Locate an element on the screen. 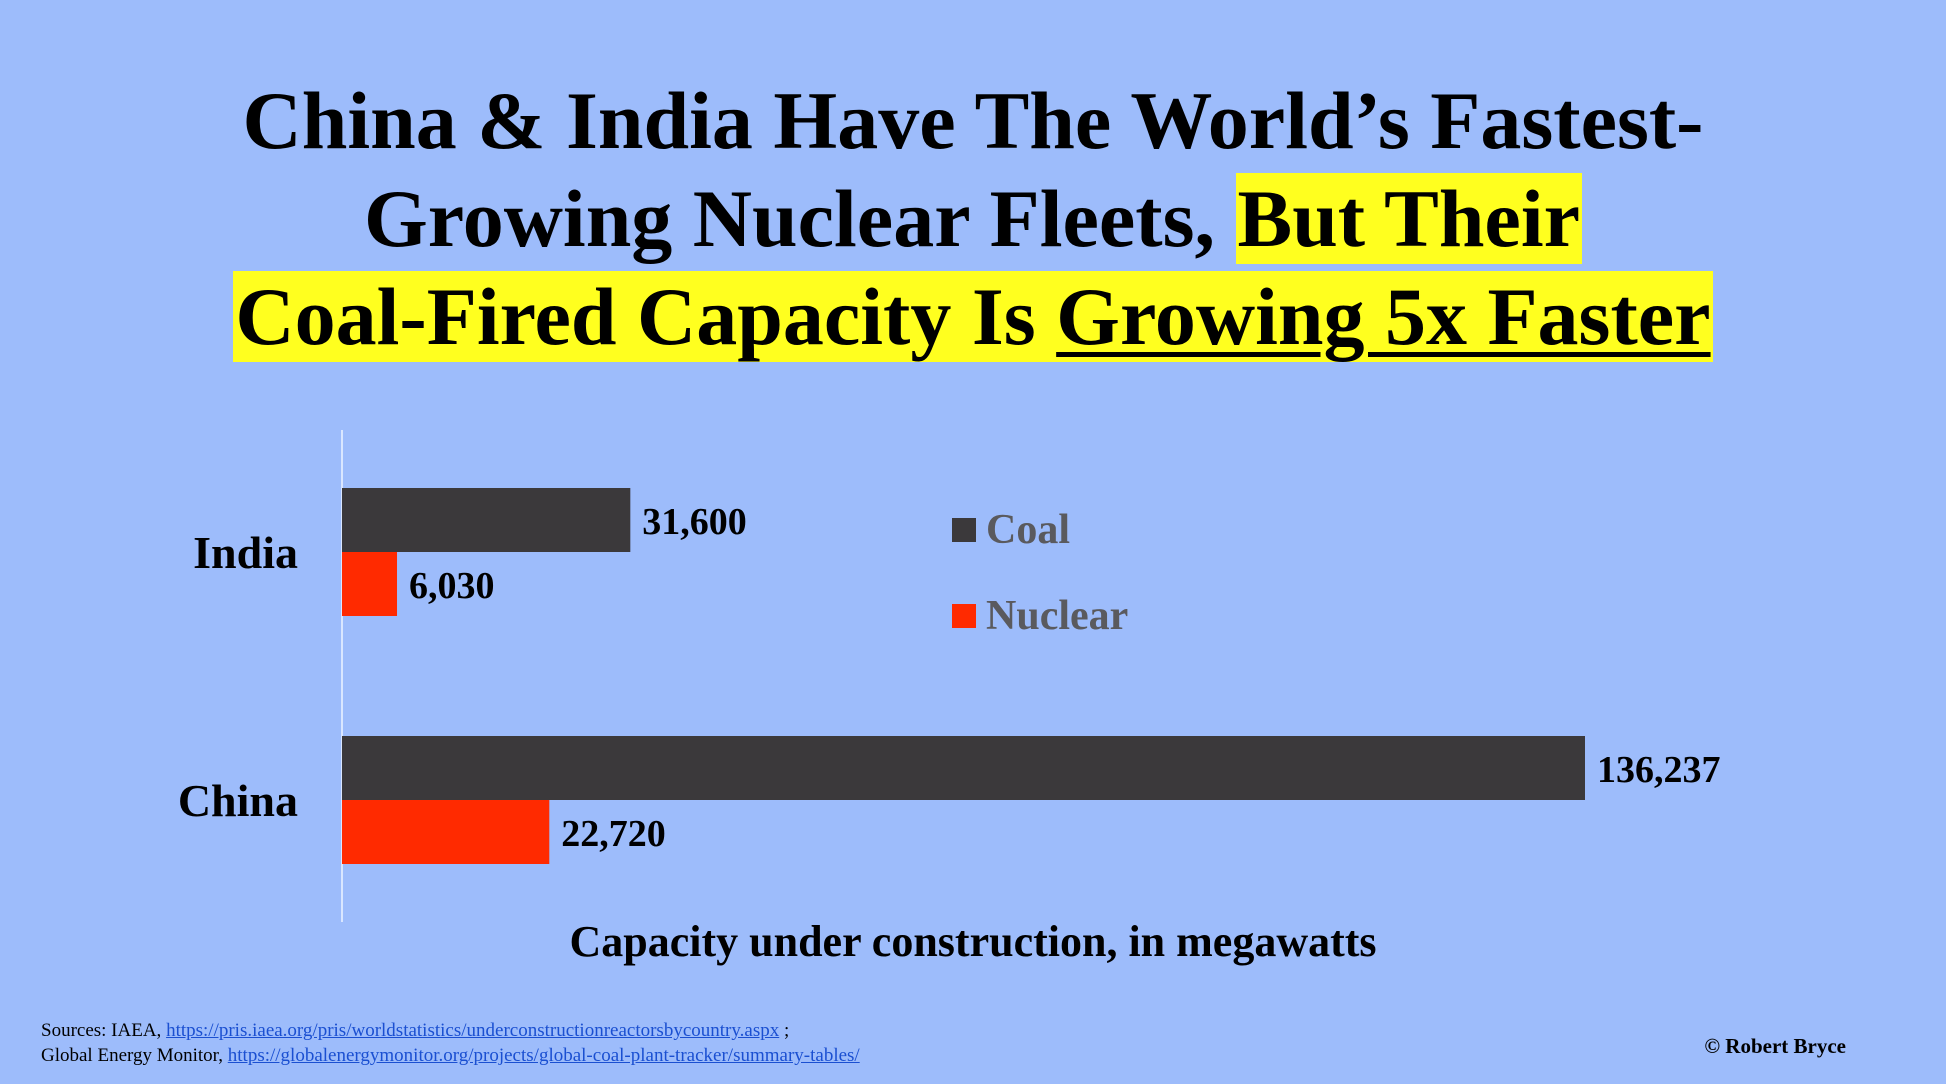  data-label-nuclear-india: 6,030 is located at coordinates (452, 586).